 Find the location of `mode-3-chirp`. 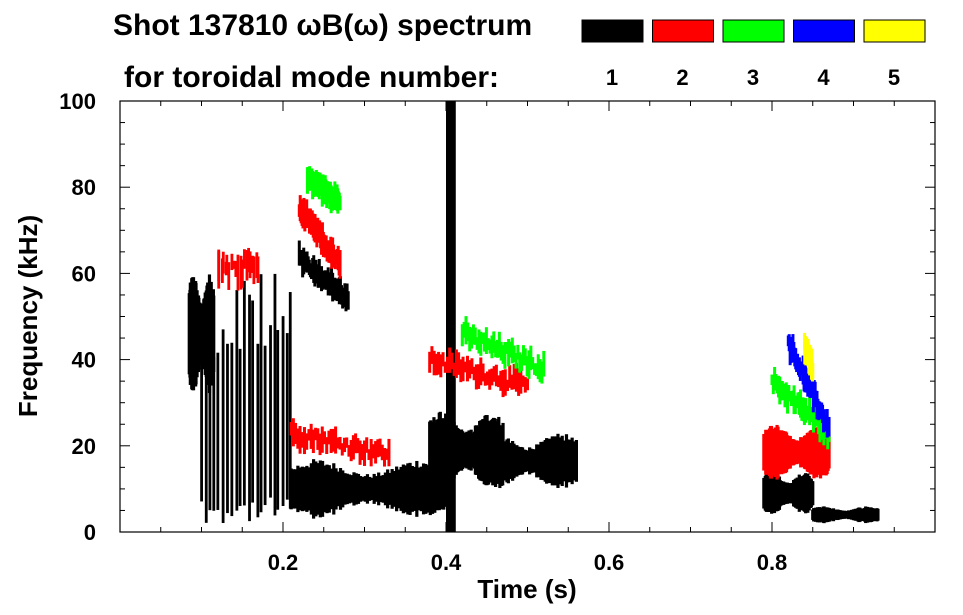

mode-3-chirp is located at coordinates (503, 350).